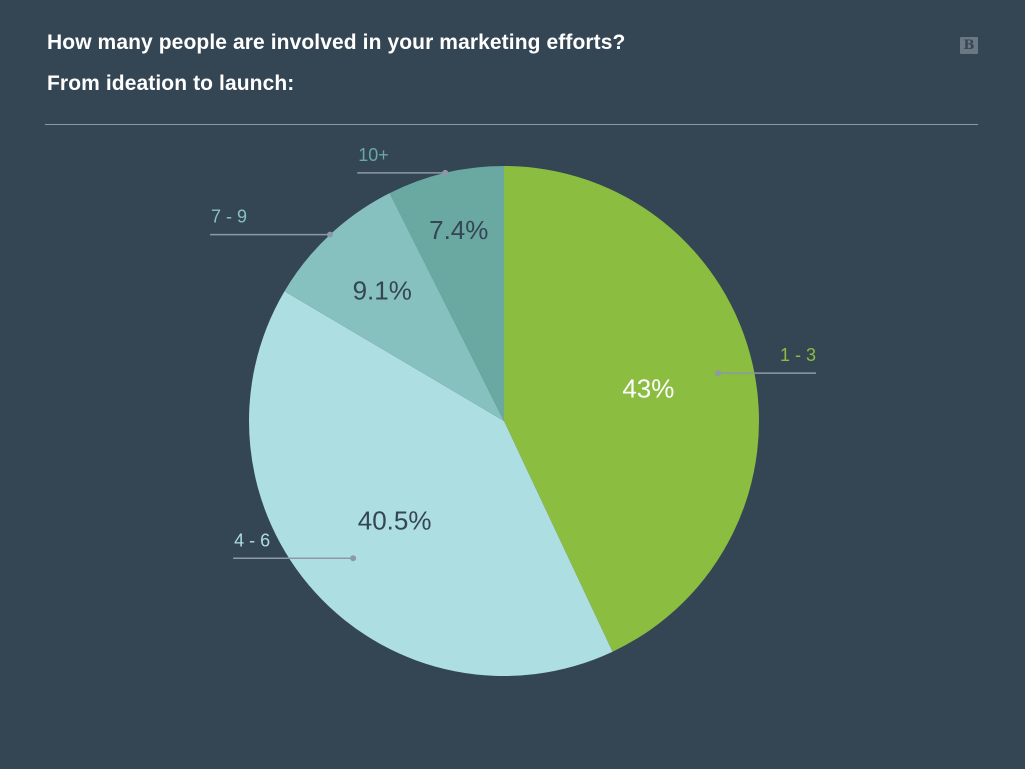 The image size is (1025, 769). Describe the element at coordinates (511, 124) in the screenshot. I see `header-divider` at that location.